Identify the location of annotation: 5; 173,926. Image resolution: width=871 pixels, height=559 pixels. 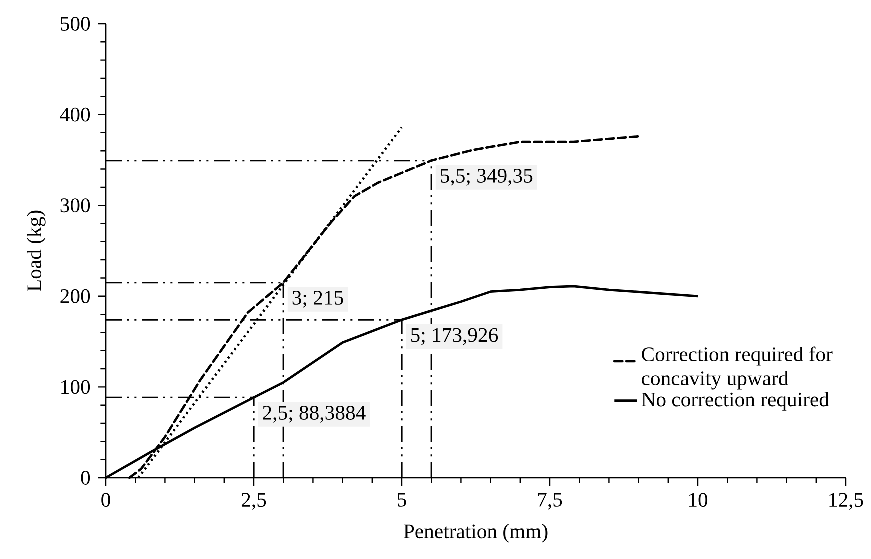
(454, 337).